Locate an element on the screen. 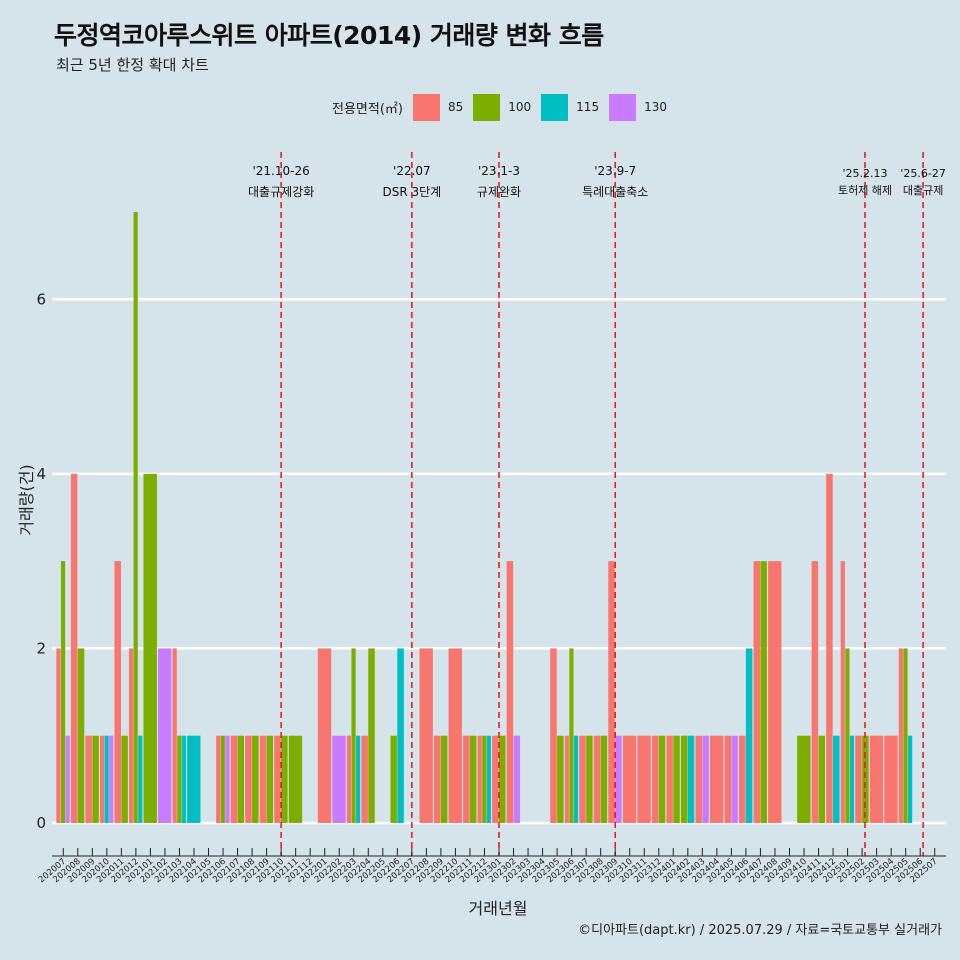 Image resolution: width=960 pixels, height=960 pixels. legend-label-115: 115 is located at coordinates (588, 107).